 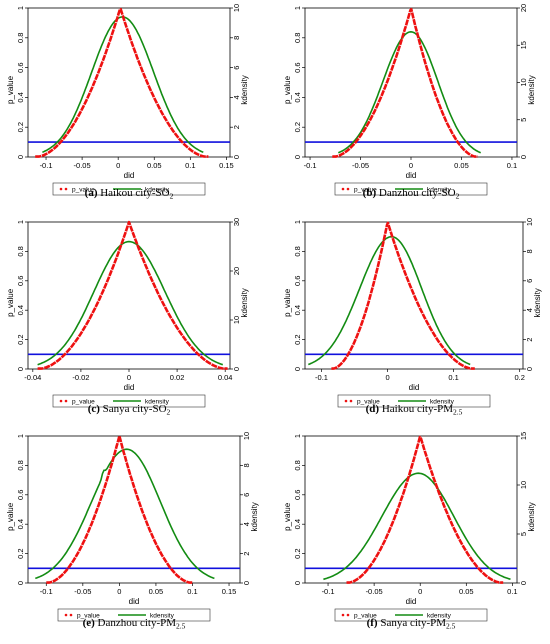 I want to click on y-right-tick-label: 4, so click(x=236, y=97).